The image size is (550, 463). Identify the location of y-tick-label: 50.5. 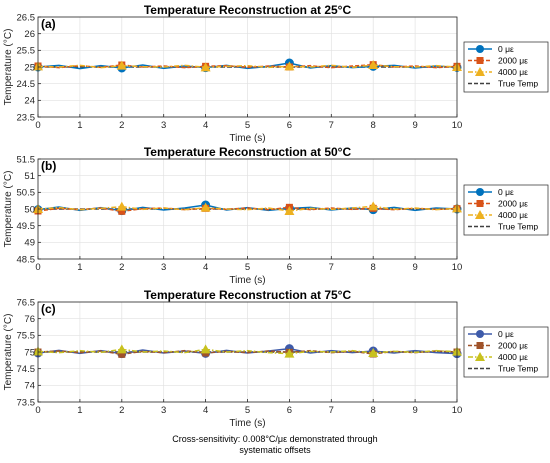
(26, 193).